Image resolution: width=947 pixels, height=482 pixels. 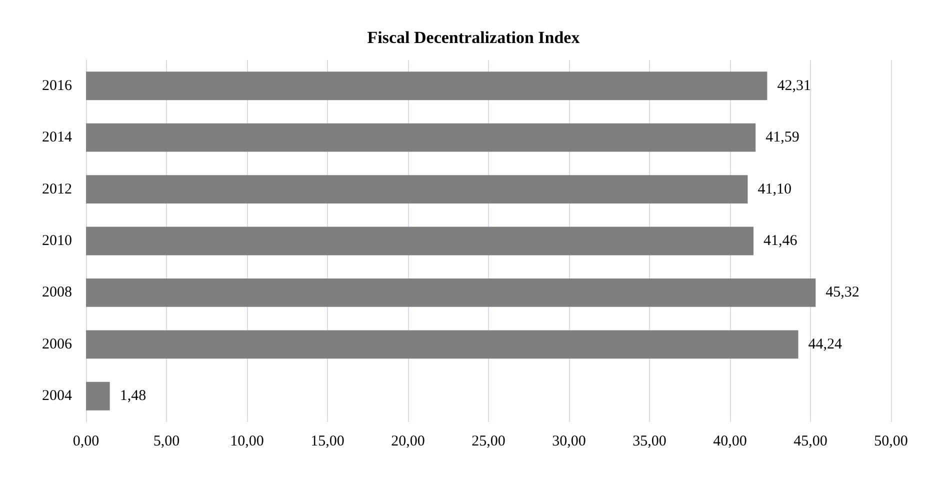 I want to click on x-tick-label: 30,00, so click(x=569, y=442).